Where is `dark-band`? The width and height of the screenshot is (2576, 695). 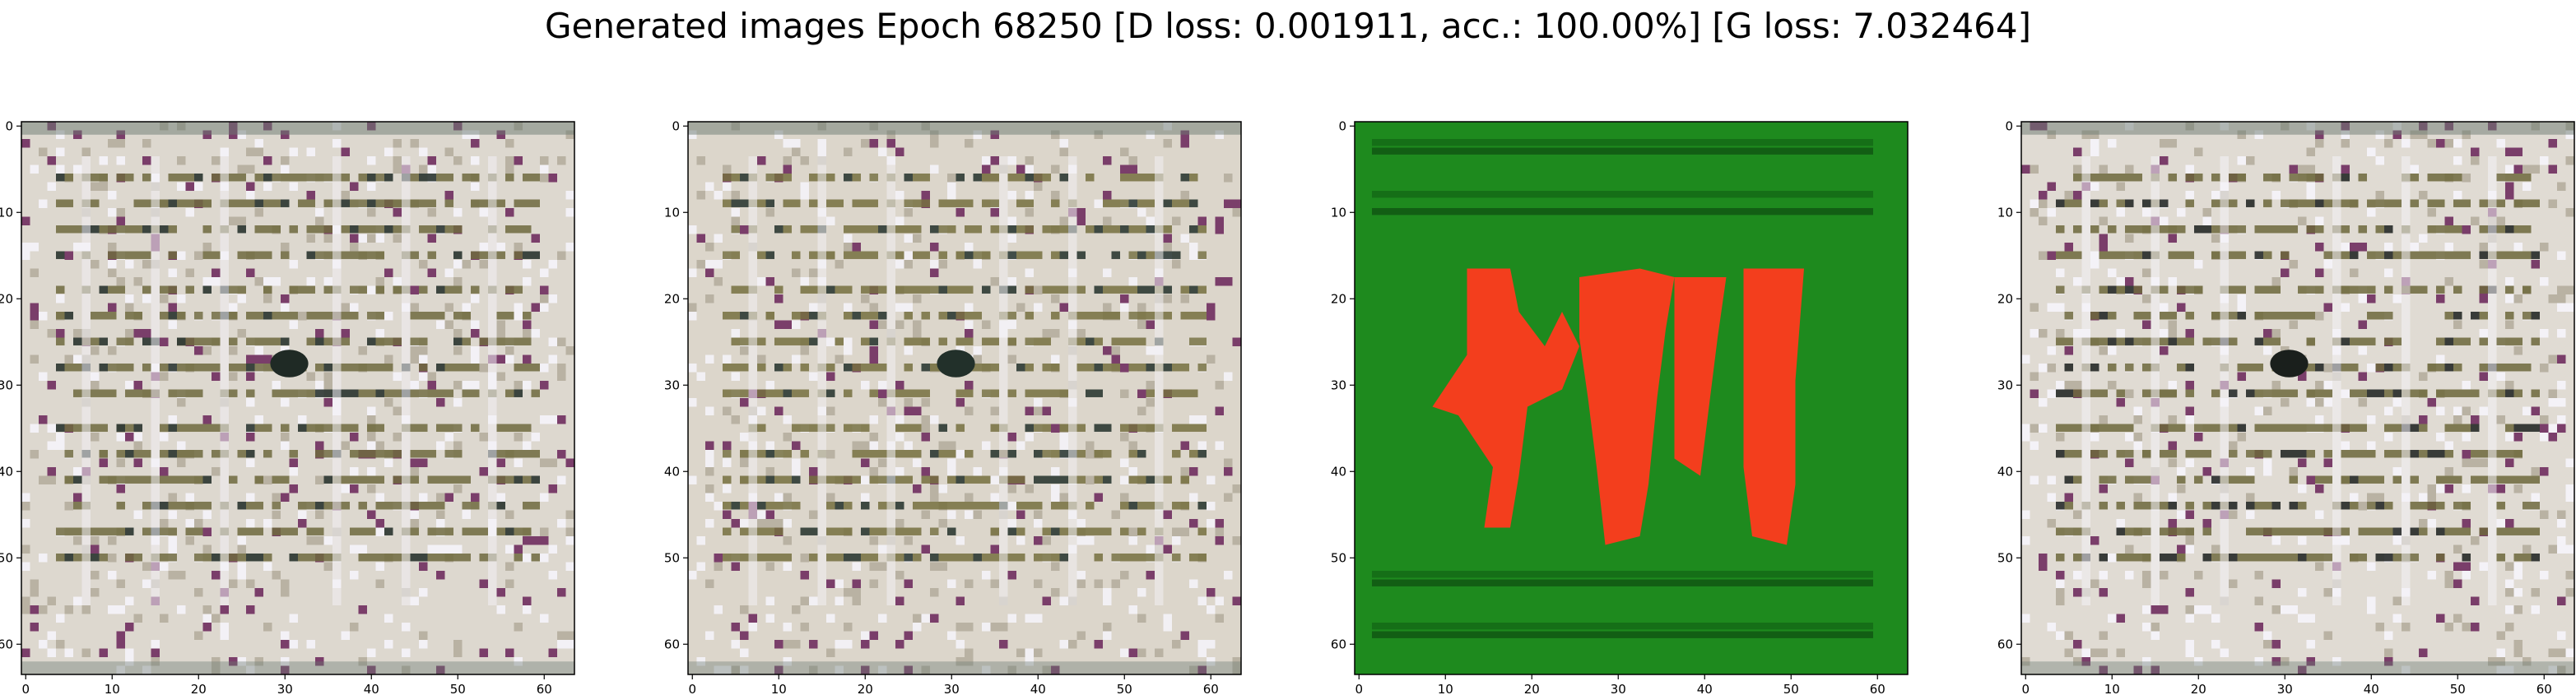 dark-band is located at coordinates (1622, 582).